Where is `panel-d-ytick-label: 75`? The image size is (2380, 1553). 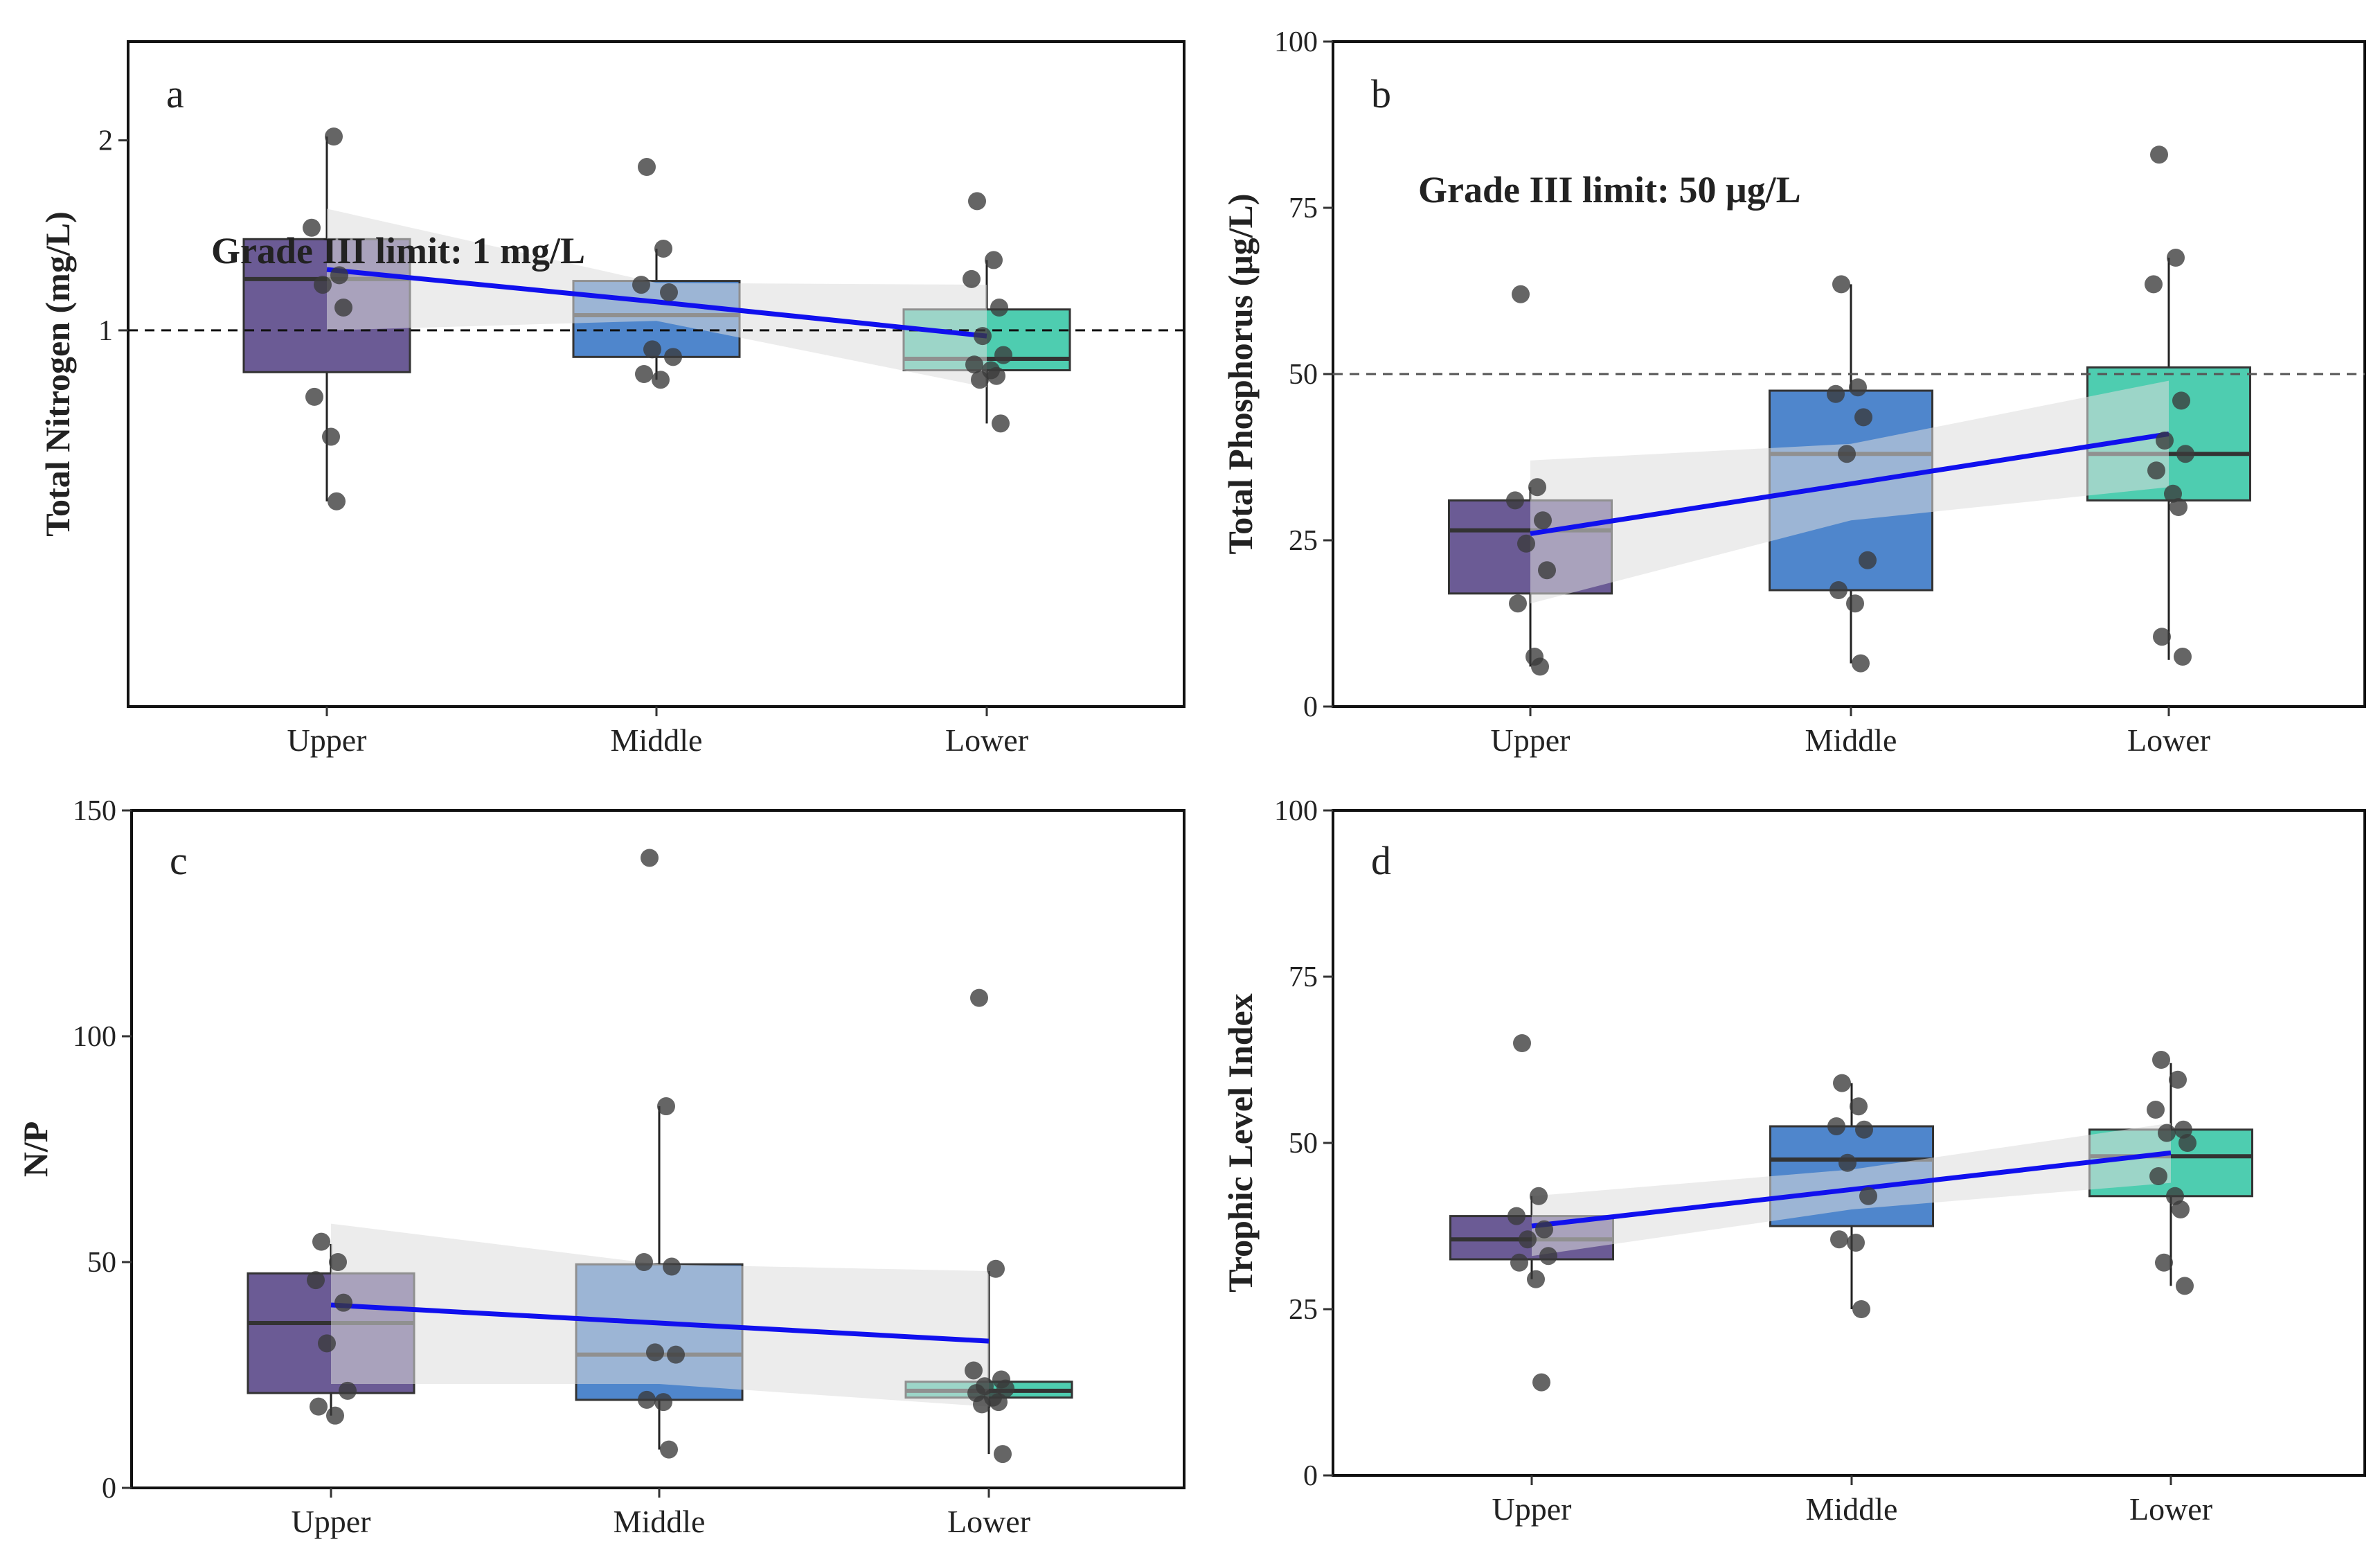 panel-d-ytick-label: 75 is located at coordinates (1303, 977).